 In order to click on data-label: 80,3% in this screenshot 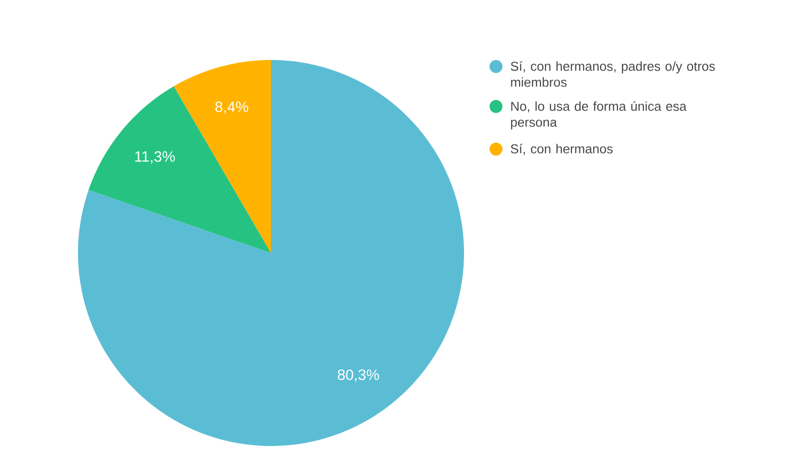, I will do `click(358, 375)`.